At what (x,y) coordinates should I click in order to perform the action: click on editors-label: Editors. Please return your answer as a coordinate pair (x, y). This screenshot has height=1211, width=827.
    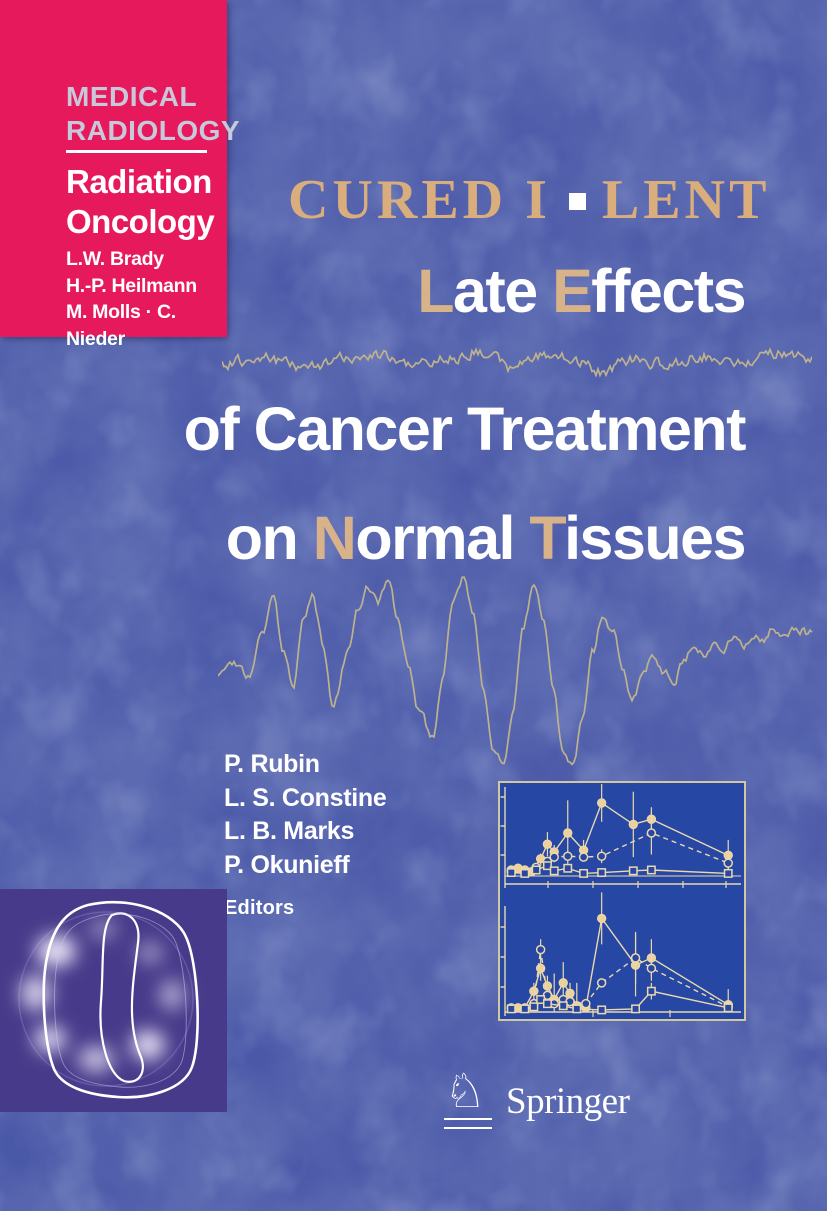
    Looking at the image, I should click on (259, 908).